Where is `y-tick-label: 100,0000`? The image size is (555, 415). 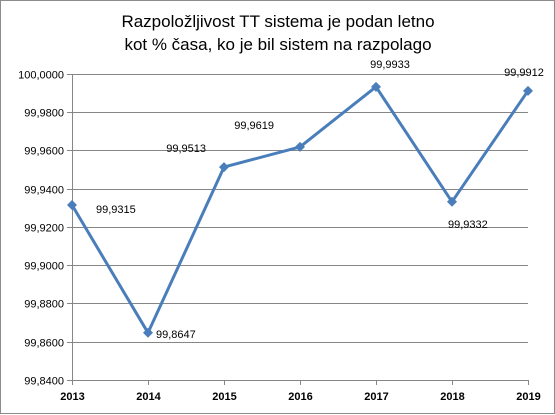
y-tick-label: 100,0000 is located at coordinates (41, 76).